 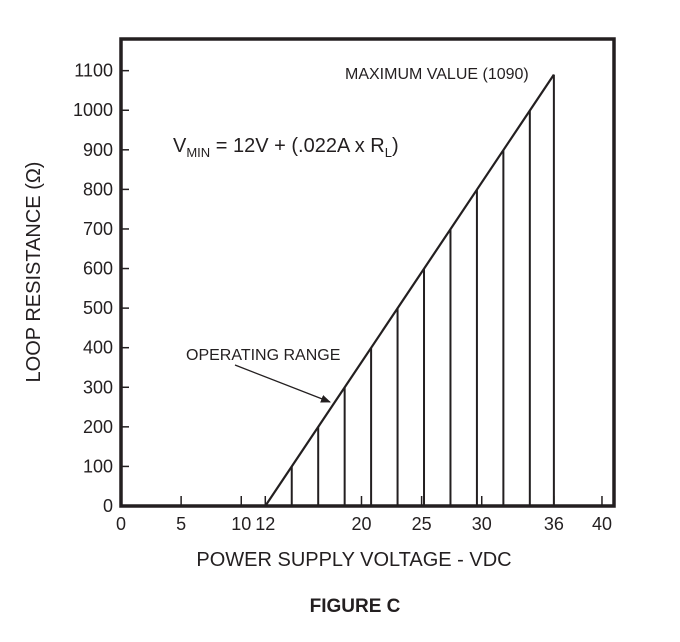 What do you see at coordinates (98, 348) in the screenshot?
I see `y-tick-label: 400` at bounding box center [98, 348].